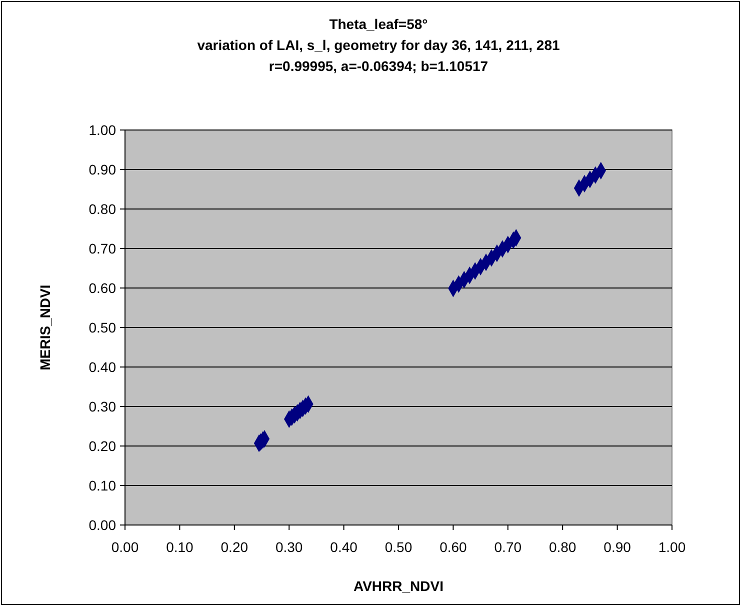  I want to click on x-tick-label: 0.80, so click(562, 547).